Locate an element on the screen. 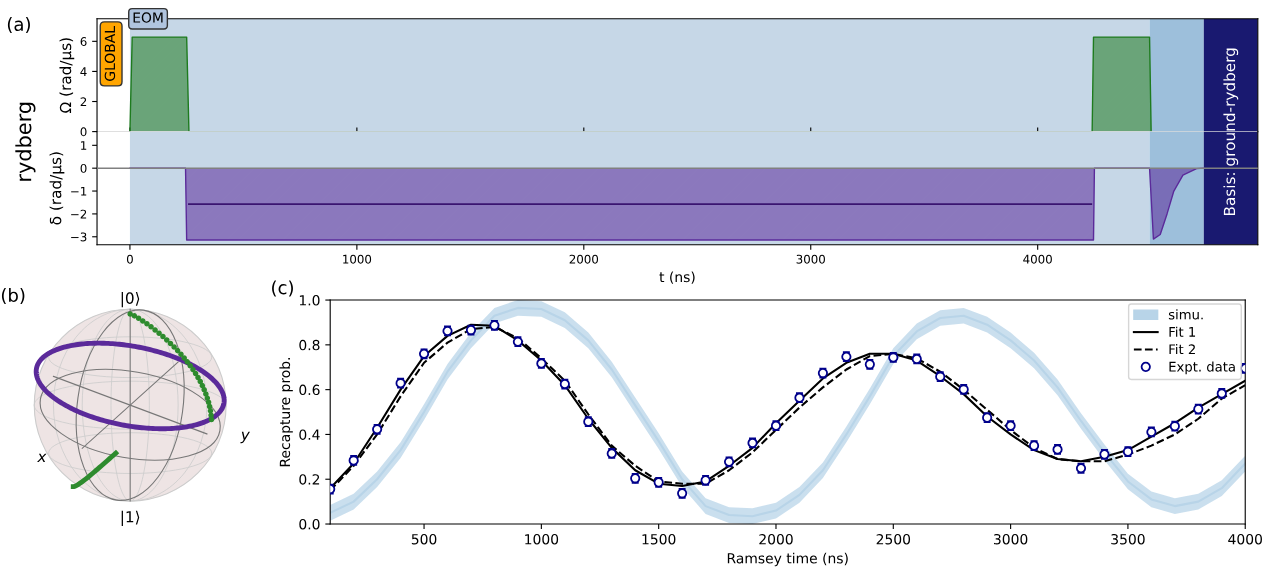 Image resolution: width=1270 pixels, height=567 pixels. text: rydberg is located at coordinates (25, 141).